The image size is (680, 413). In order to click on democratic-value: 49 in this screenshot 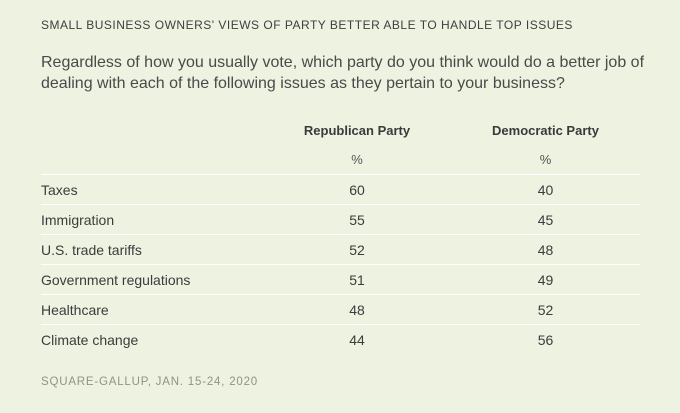, I will do `click(545, 279)`.